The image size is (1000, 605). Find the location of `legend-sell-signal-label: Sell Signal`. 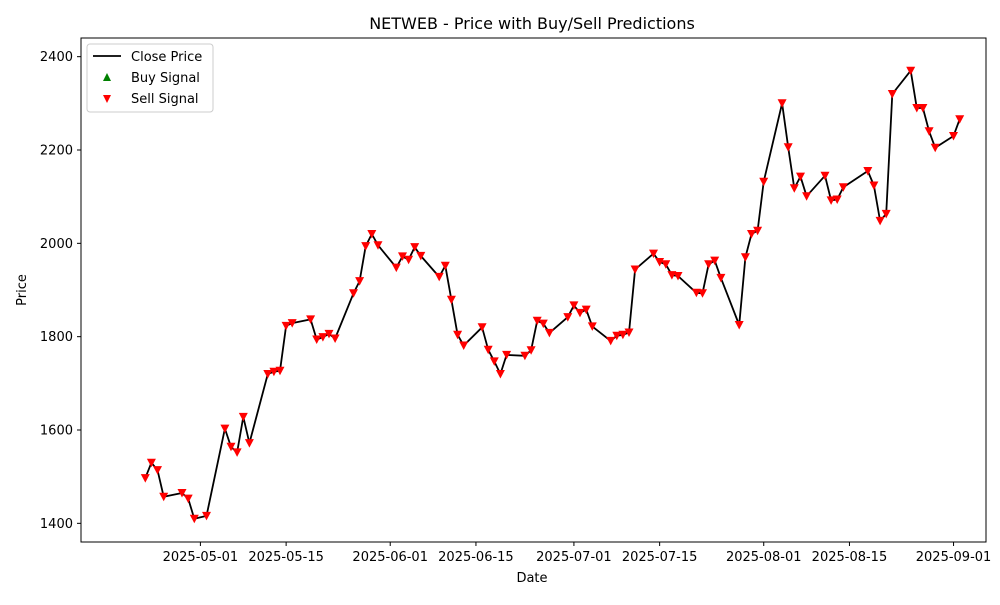

legend-sell-signal-label: Sell Signal is located at coordinates (165, 99).